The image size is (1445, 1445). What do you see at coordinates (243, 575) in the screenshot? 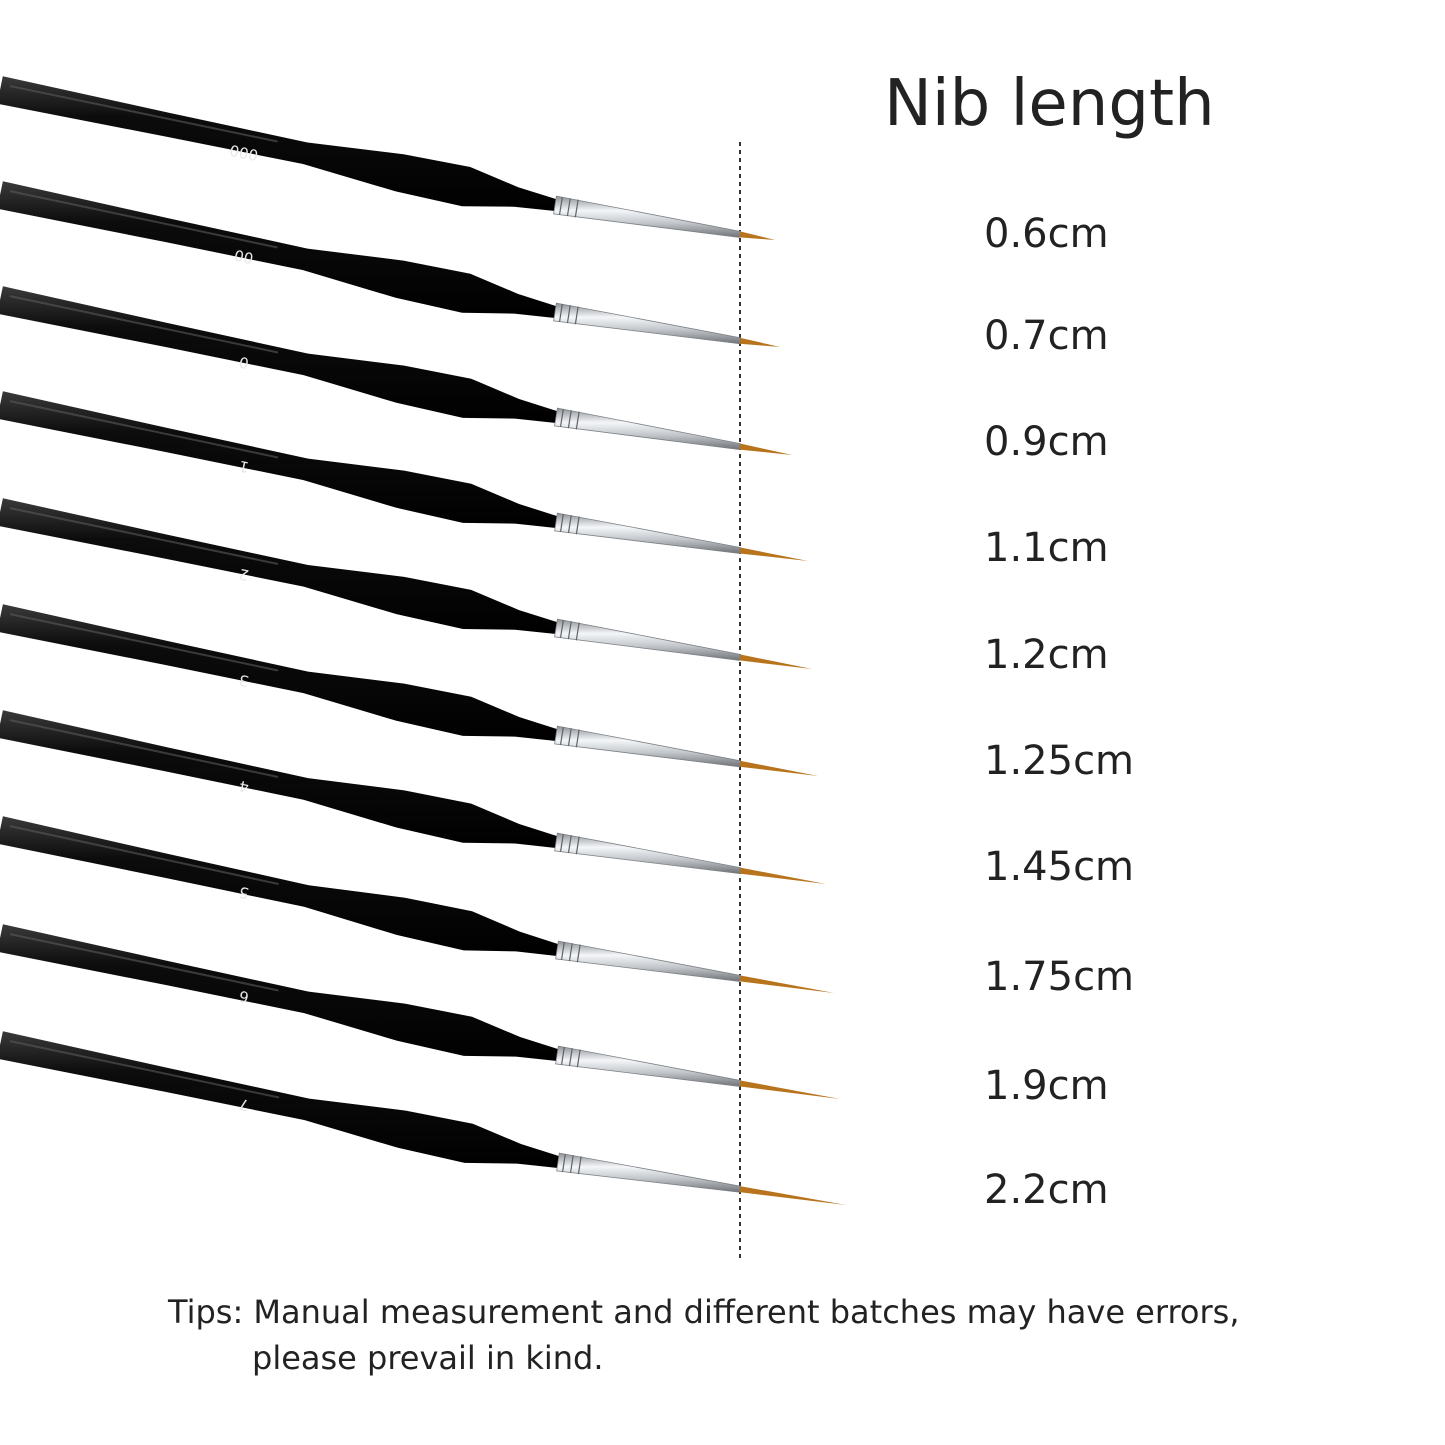
I see `brush-size-label: 2` at bounding box center [243, 575].